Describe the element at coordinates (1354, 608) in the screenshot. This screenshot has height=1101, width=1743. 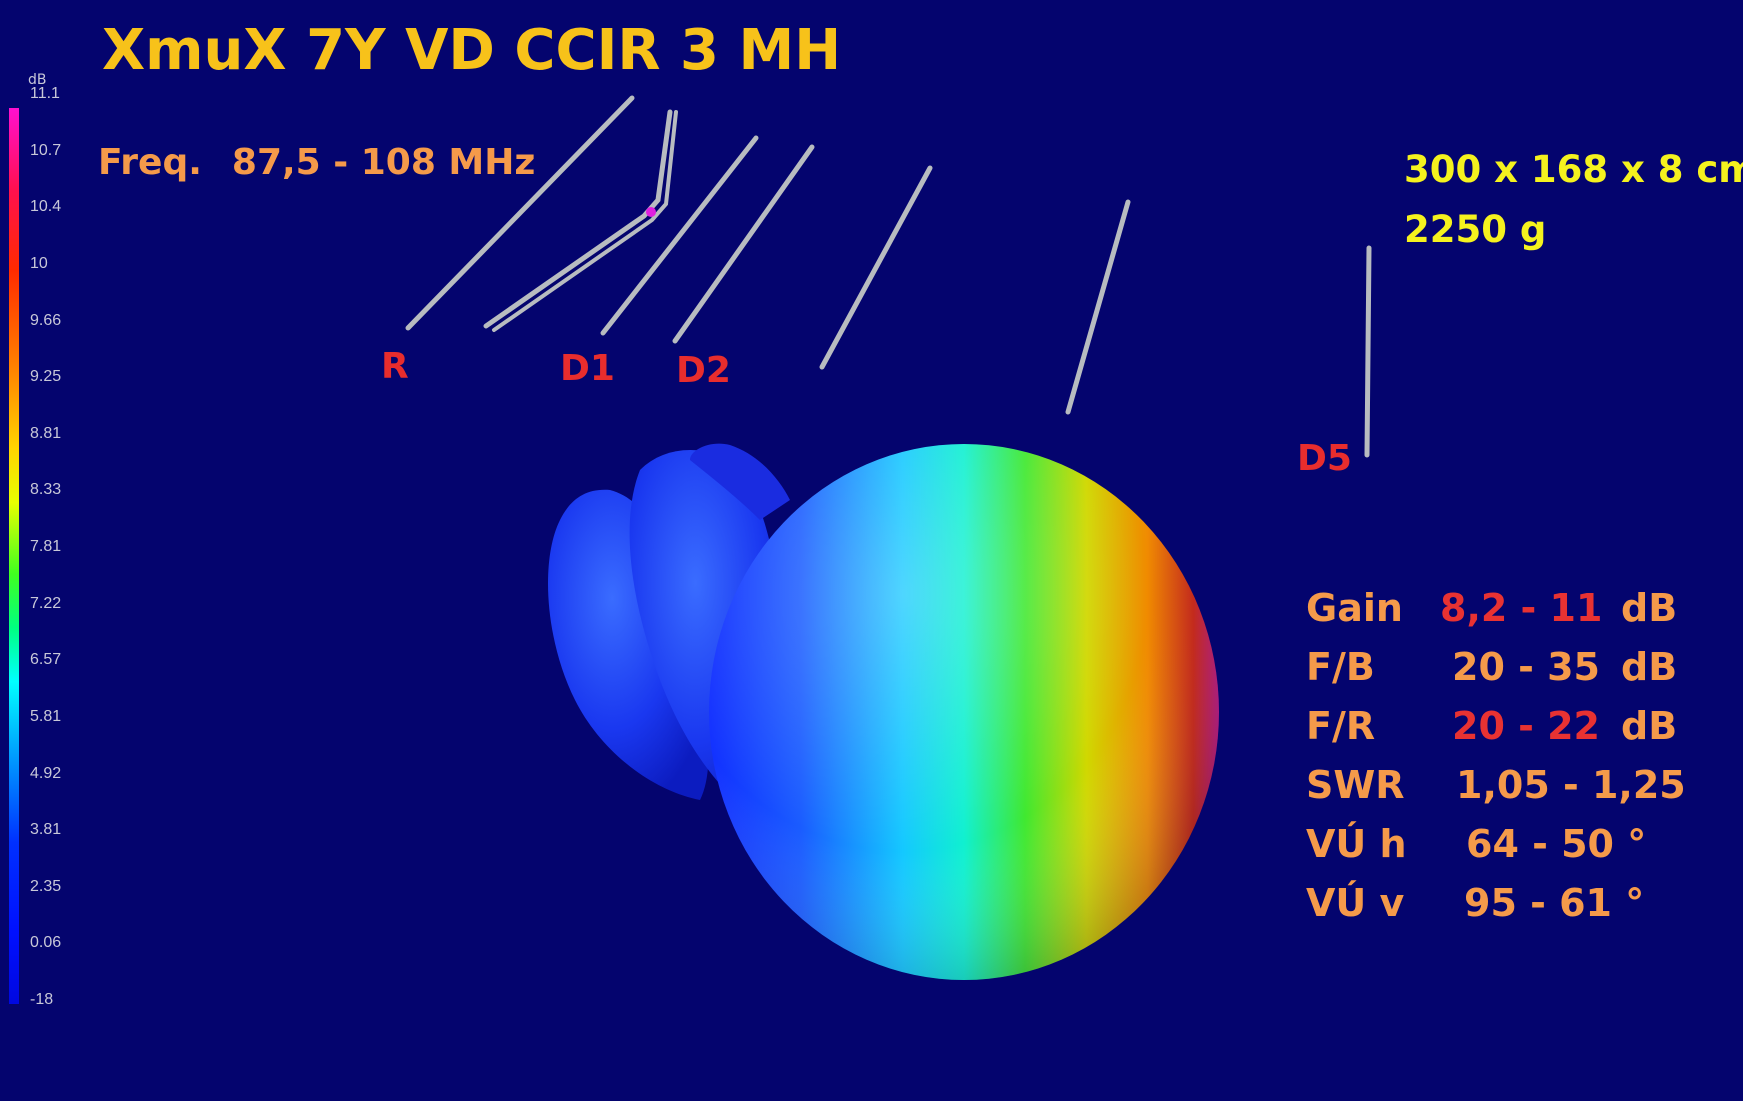
I see `spec-key: Gain` at that location.